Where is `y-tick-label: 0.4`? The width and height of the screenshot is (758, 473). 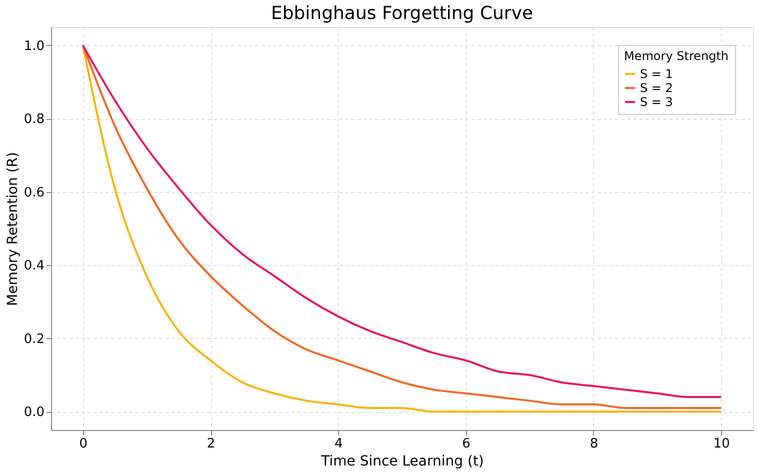 y-tick-label: 0.4 is located at coordinates (34, 266).